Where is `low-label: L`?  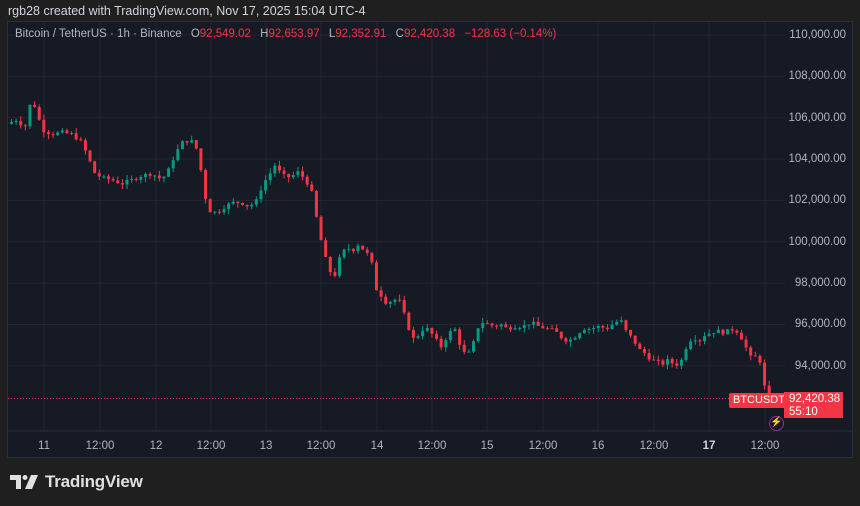 low-label: L is located at coordinates (332, 34).